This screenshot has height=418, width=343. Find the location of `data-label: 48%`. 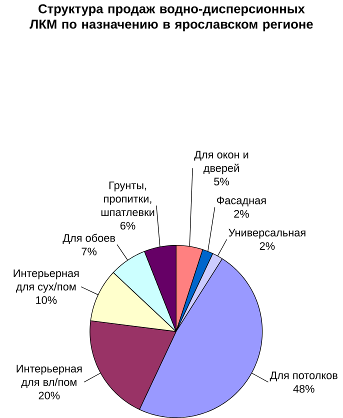

data-label: 48% is located at coordinates (303, 388).